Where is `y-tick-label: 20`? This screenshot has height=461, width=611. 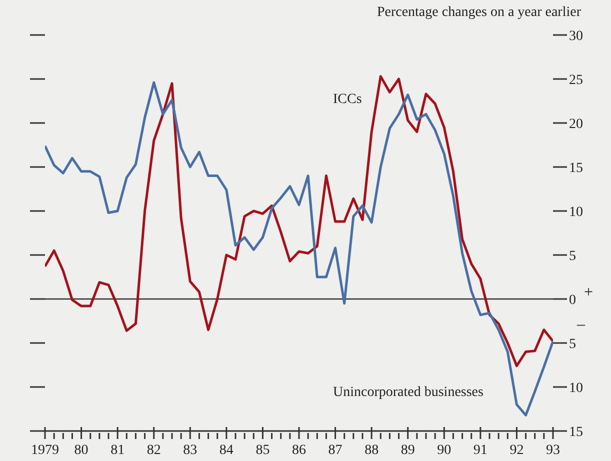 y-tick-label: 20 is located at coordinates (576, 124).